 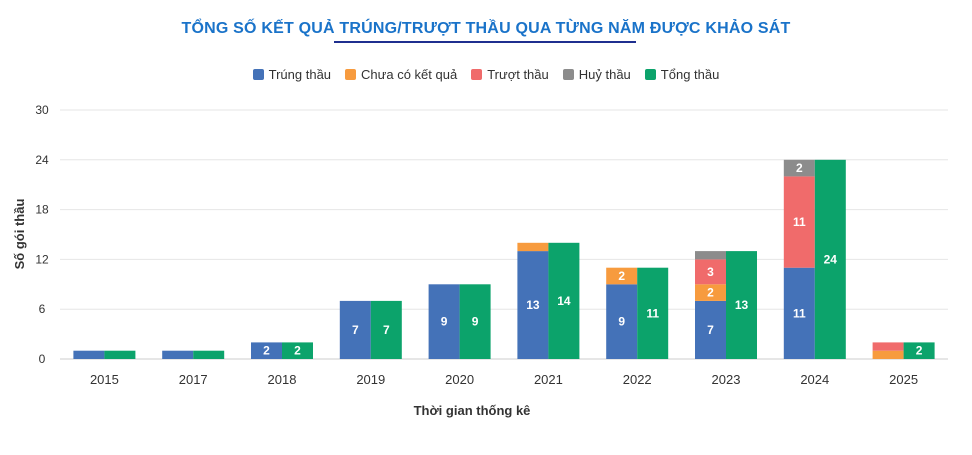 What do you see at coordinates (690, 74) in the screenshot?
I see `legend-label-tong-thau: Tổng thầu` at bounding box center [690, 74].